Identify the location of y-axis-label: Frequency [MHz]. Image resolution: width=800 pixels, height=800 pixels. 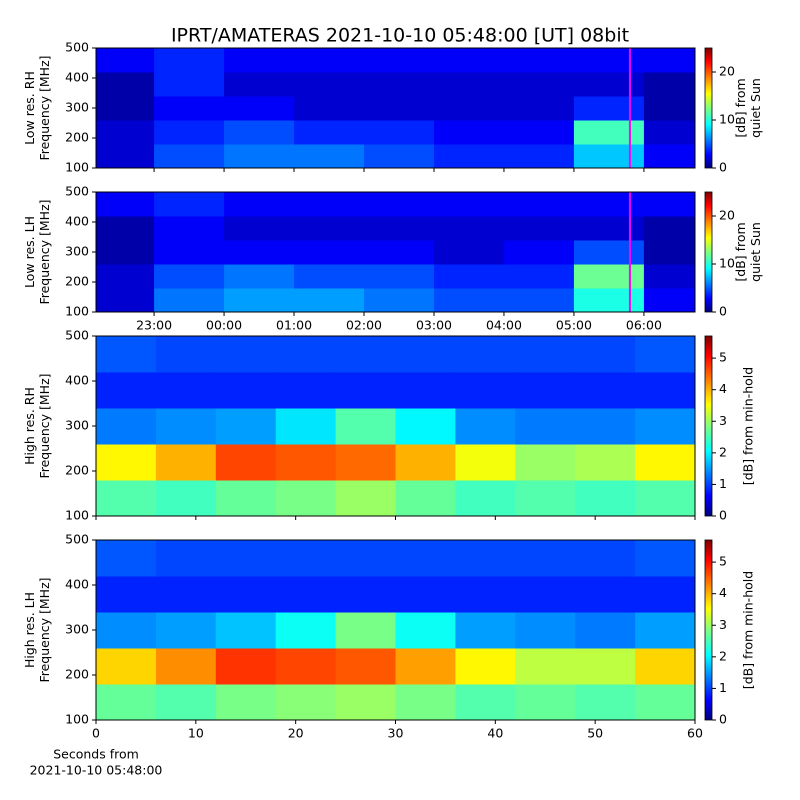
(44, 629).